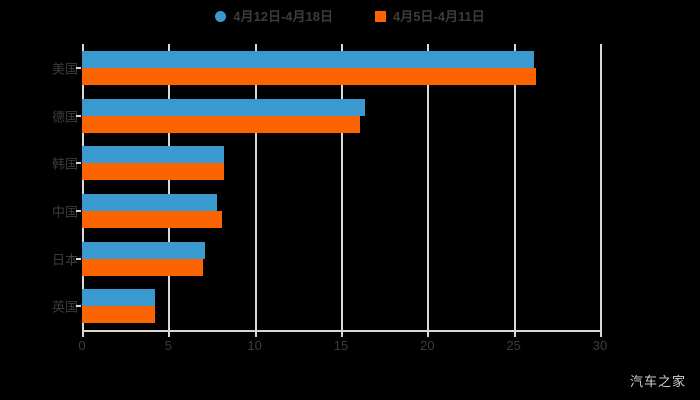 The image size is (700, 400). What do you see at coordinates (380, 16) in the screenshot?
I see `legend-square-marker-icon` at bounding box center [380, 16].